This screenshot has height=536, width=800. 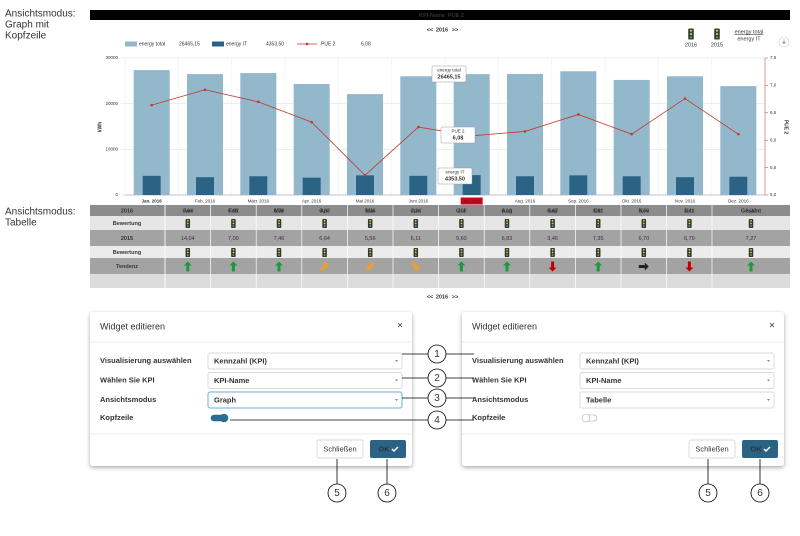 I want to click on y2-tick-label: 6,5, so click(x=773, y=112).